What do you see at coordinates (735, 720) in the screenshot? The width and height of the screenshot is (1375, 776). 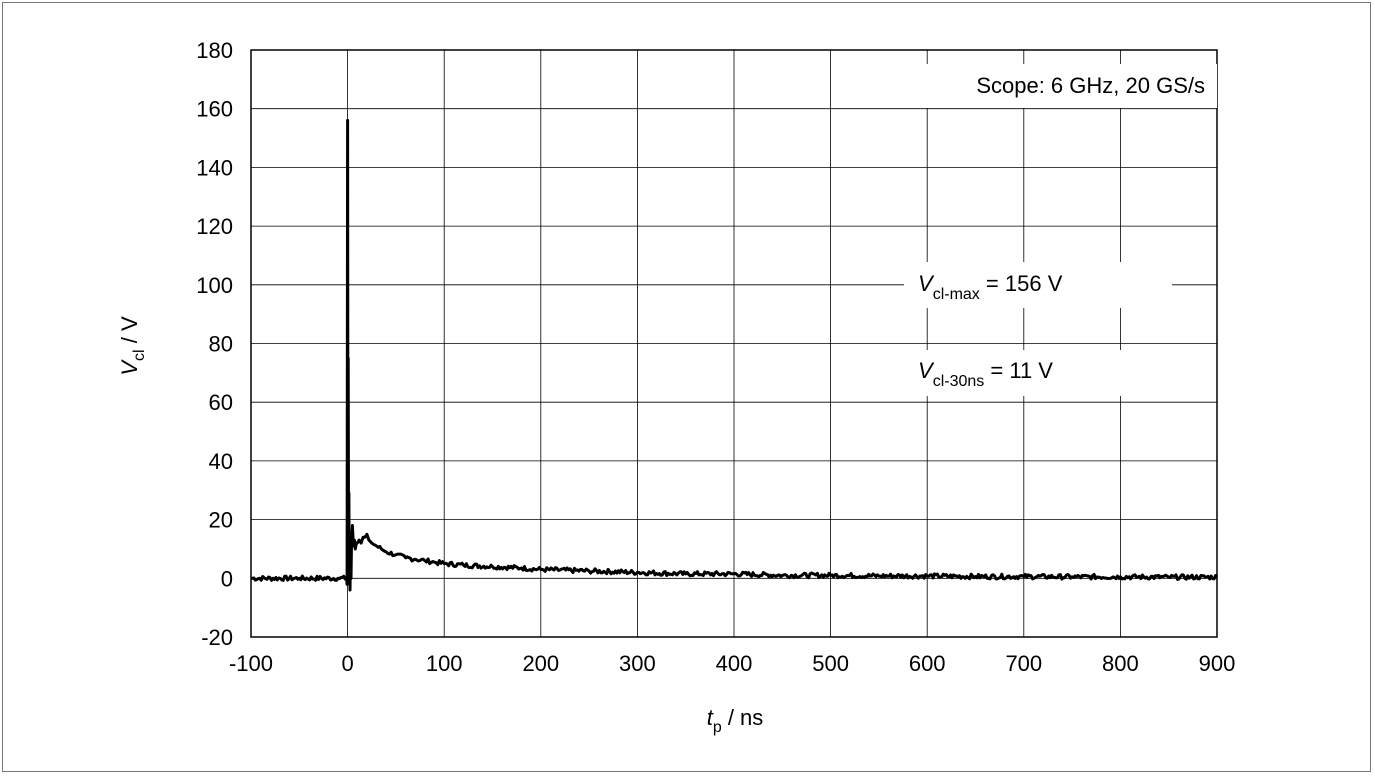 I see `x-axis-label: tp / ns` at bounding box center [735, 720].